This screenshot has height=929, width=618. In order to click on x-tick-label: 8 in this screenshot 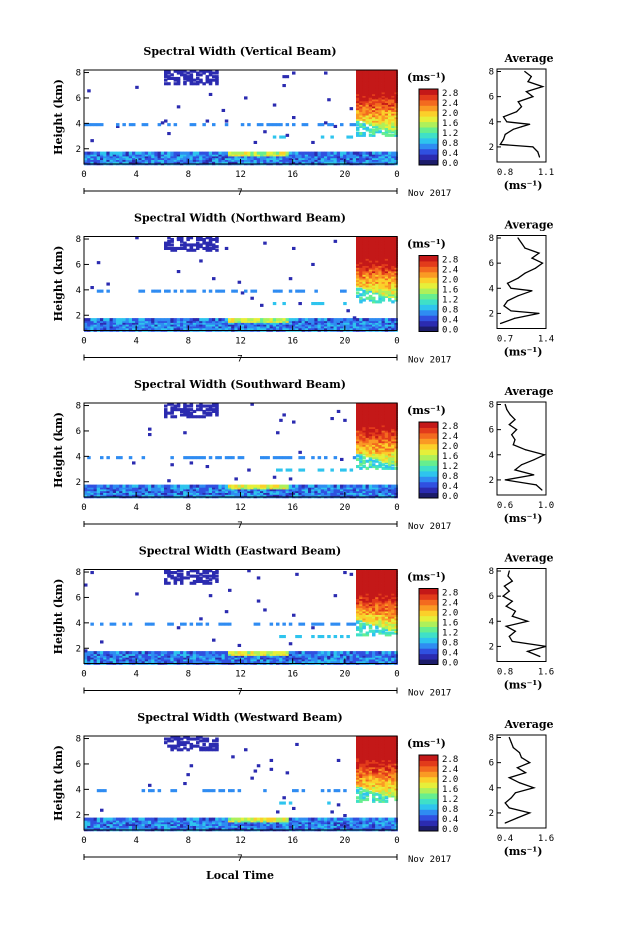, I will do `click(188, 342)`.